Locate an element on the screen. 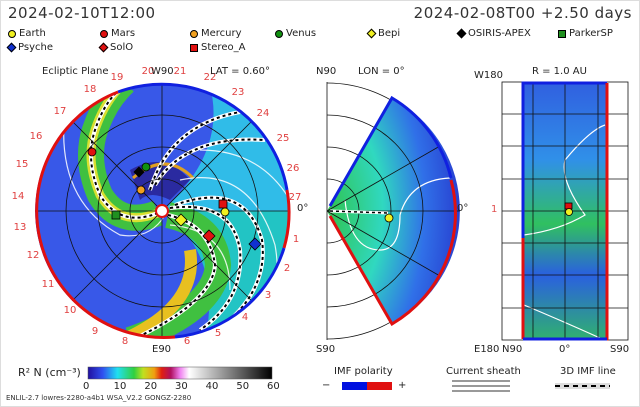  meridional-right-label: 0° is located at coordinates (463, 208).